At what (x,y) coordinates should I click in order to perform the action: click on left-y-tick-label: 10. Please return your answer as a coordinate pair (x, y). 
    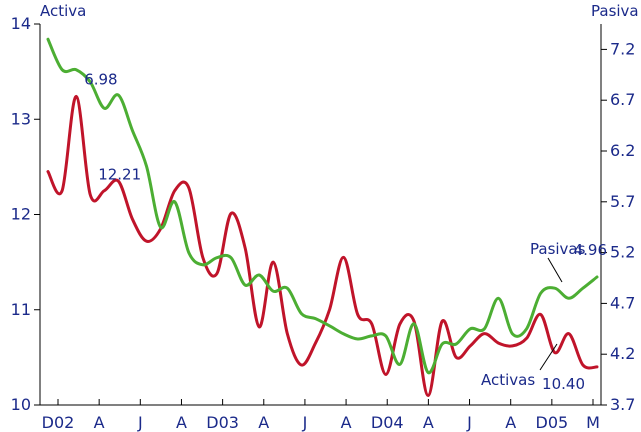
    Looking at the image, I should click on (21, 404).